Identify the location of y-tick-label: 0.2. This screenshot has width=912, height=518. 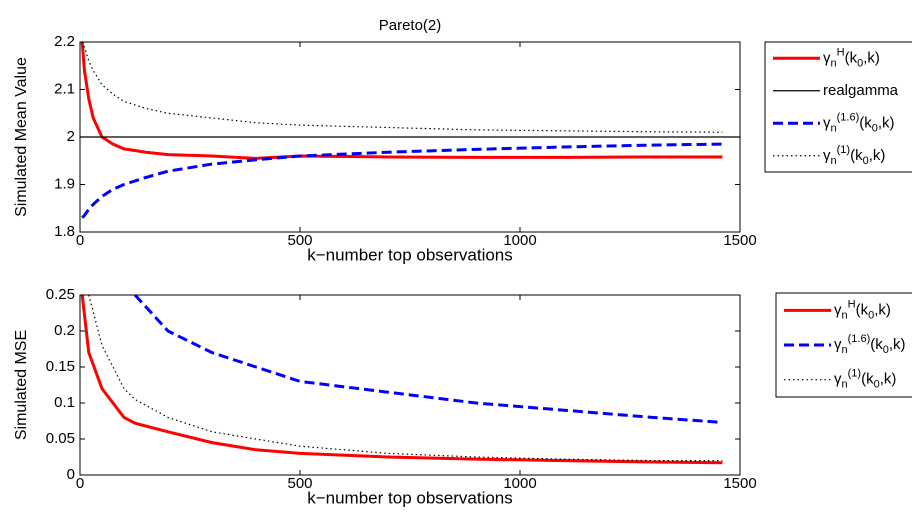
(64, 330).